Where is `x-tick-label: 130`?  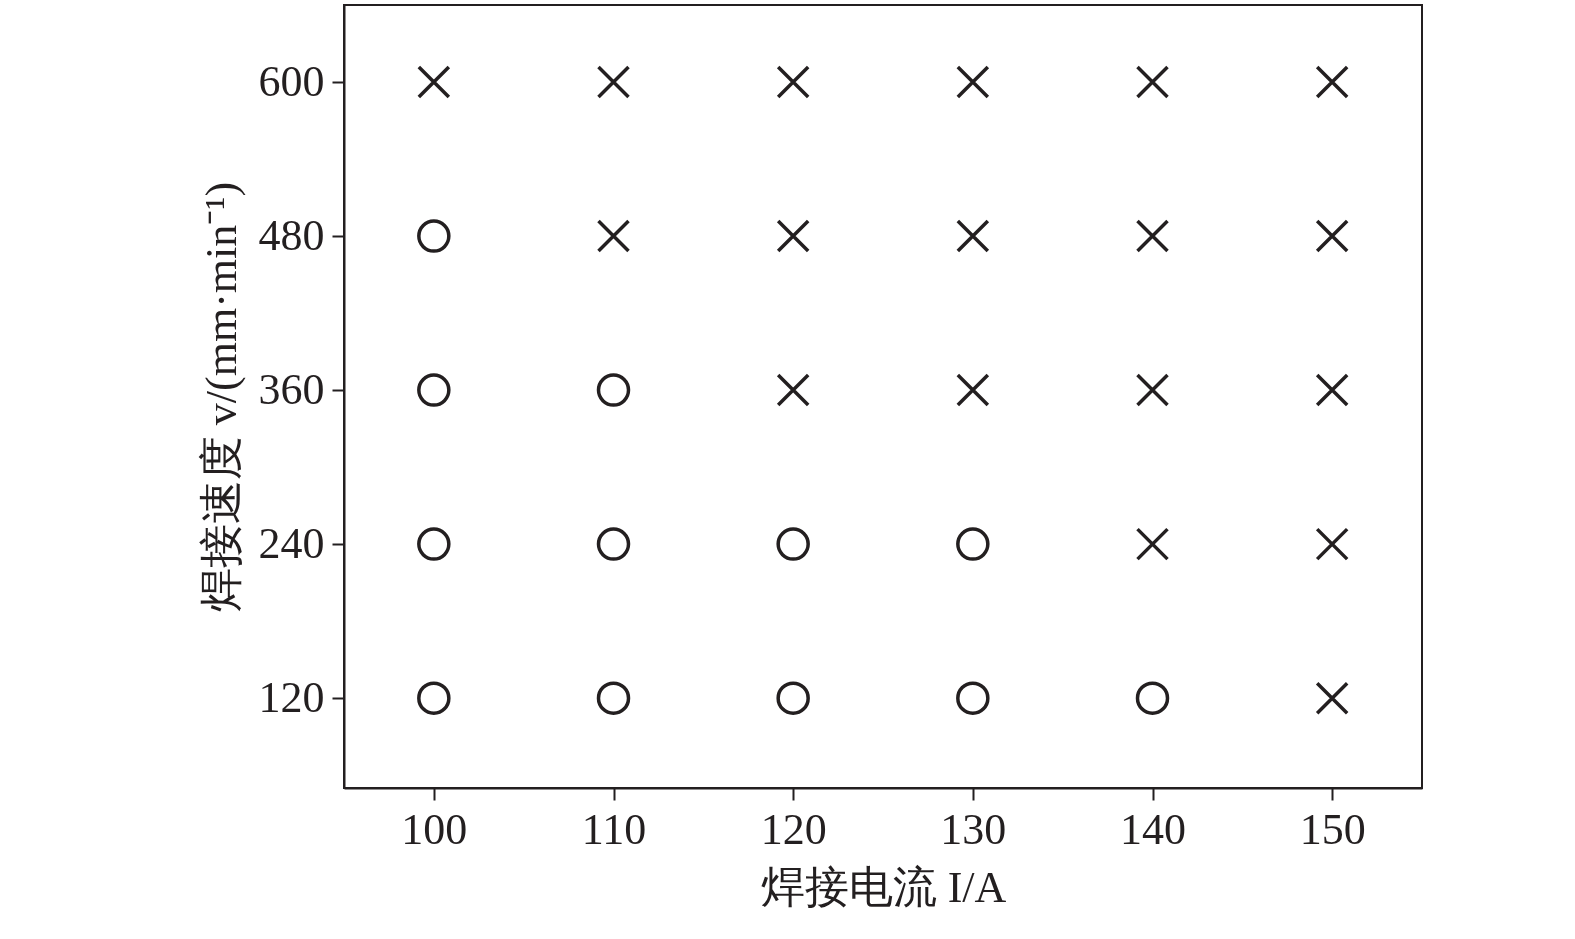 x-tick-label: 130 is located at coordinates (973, 829).